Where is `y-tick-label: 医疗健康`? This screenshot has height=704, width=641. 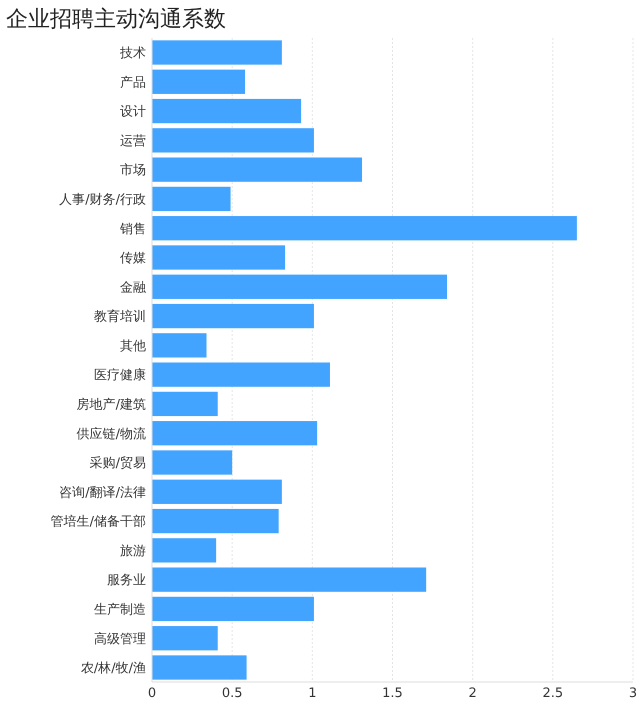
y-tick-label: 医疗健康 is located at coordinates (120, 376).